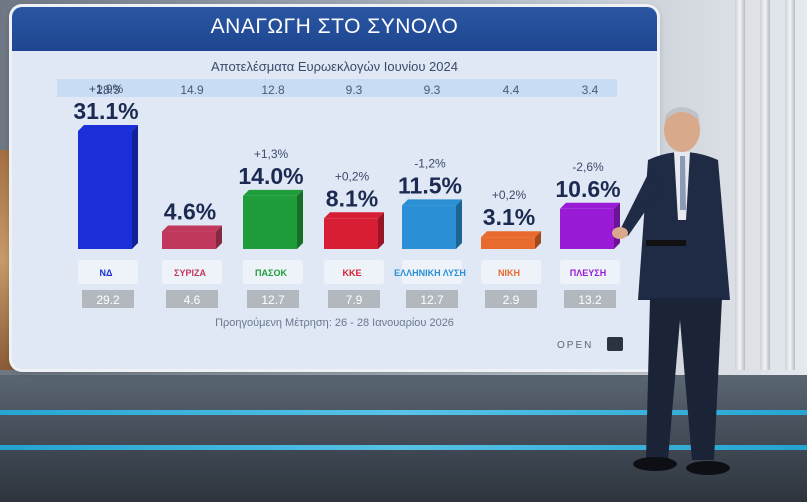  I want to click on bar-value-label: 8.1%, so click(352, 198).